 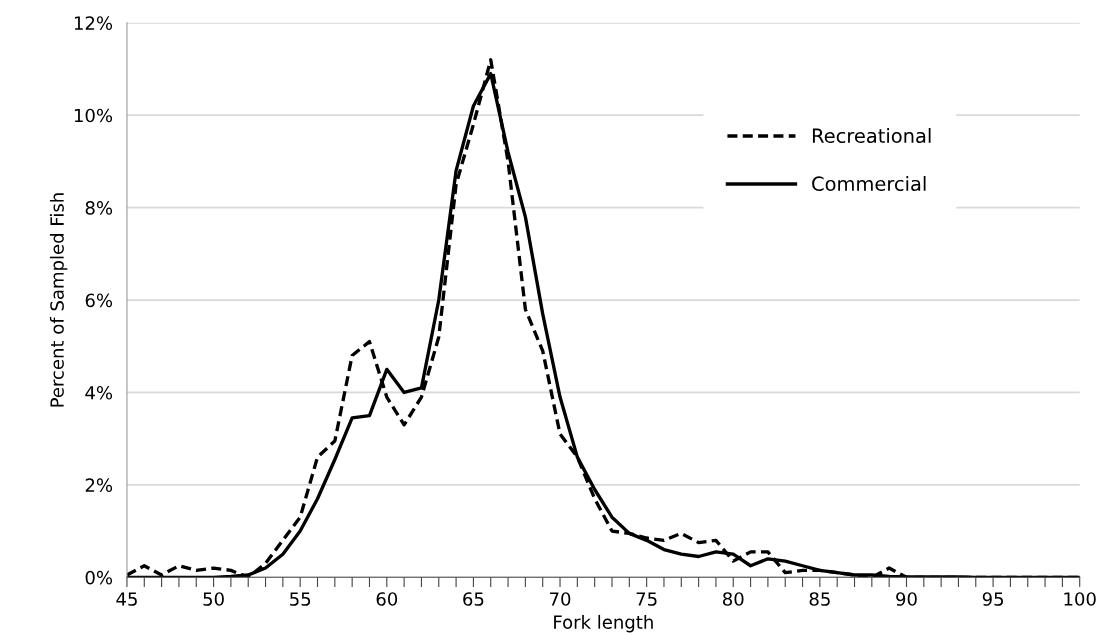 What do you see at coordinates (1080, 599) in the screenshot?
I see `x-tick-label: 100` at bounding box center [1080, 599].